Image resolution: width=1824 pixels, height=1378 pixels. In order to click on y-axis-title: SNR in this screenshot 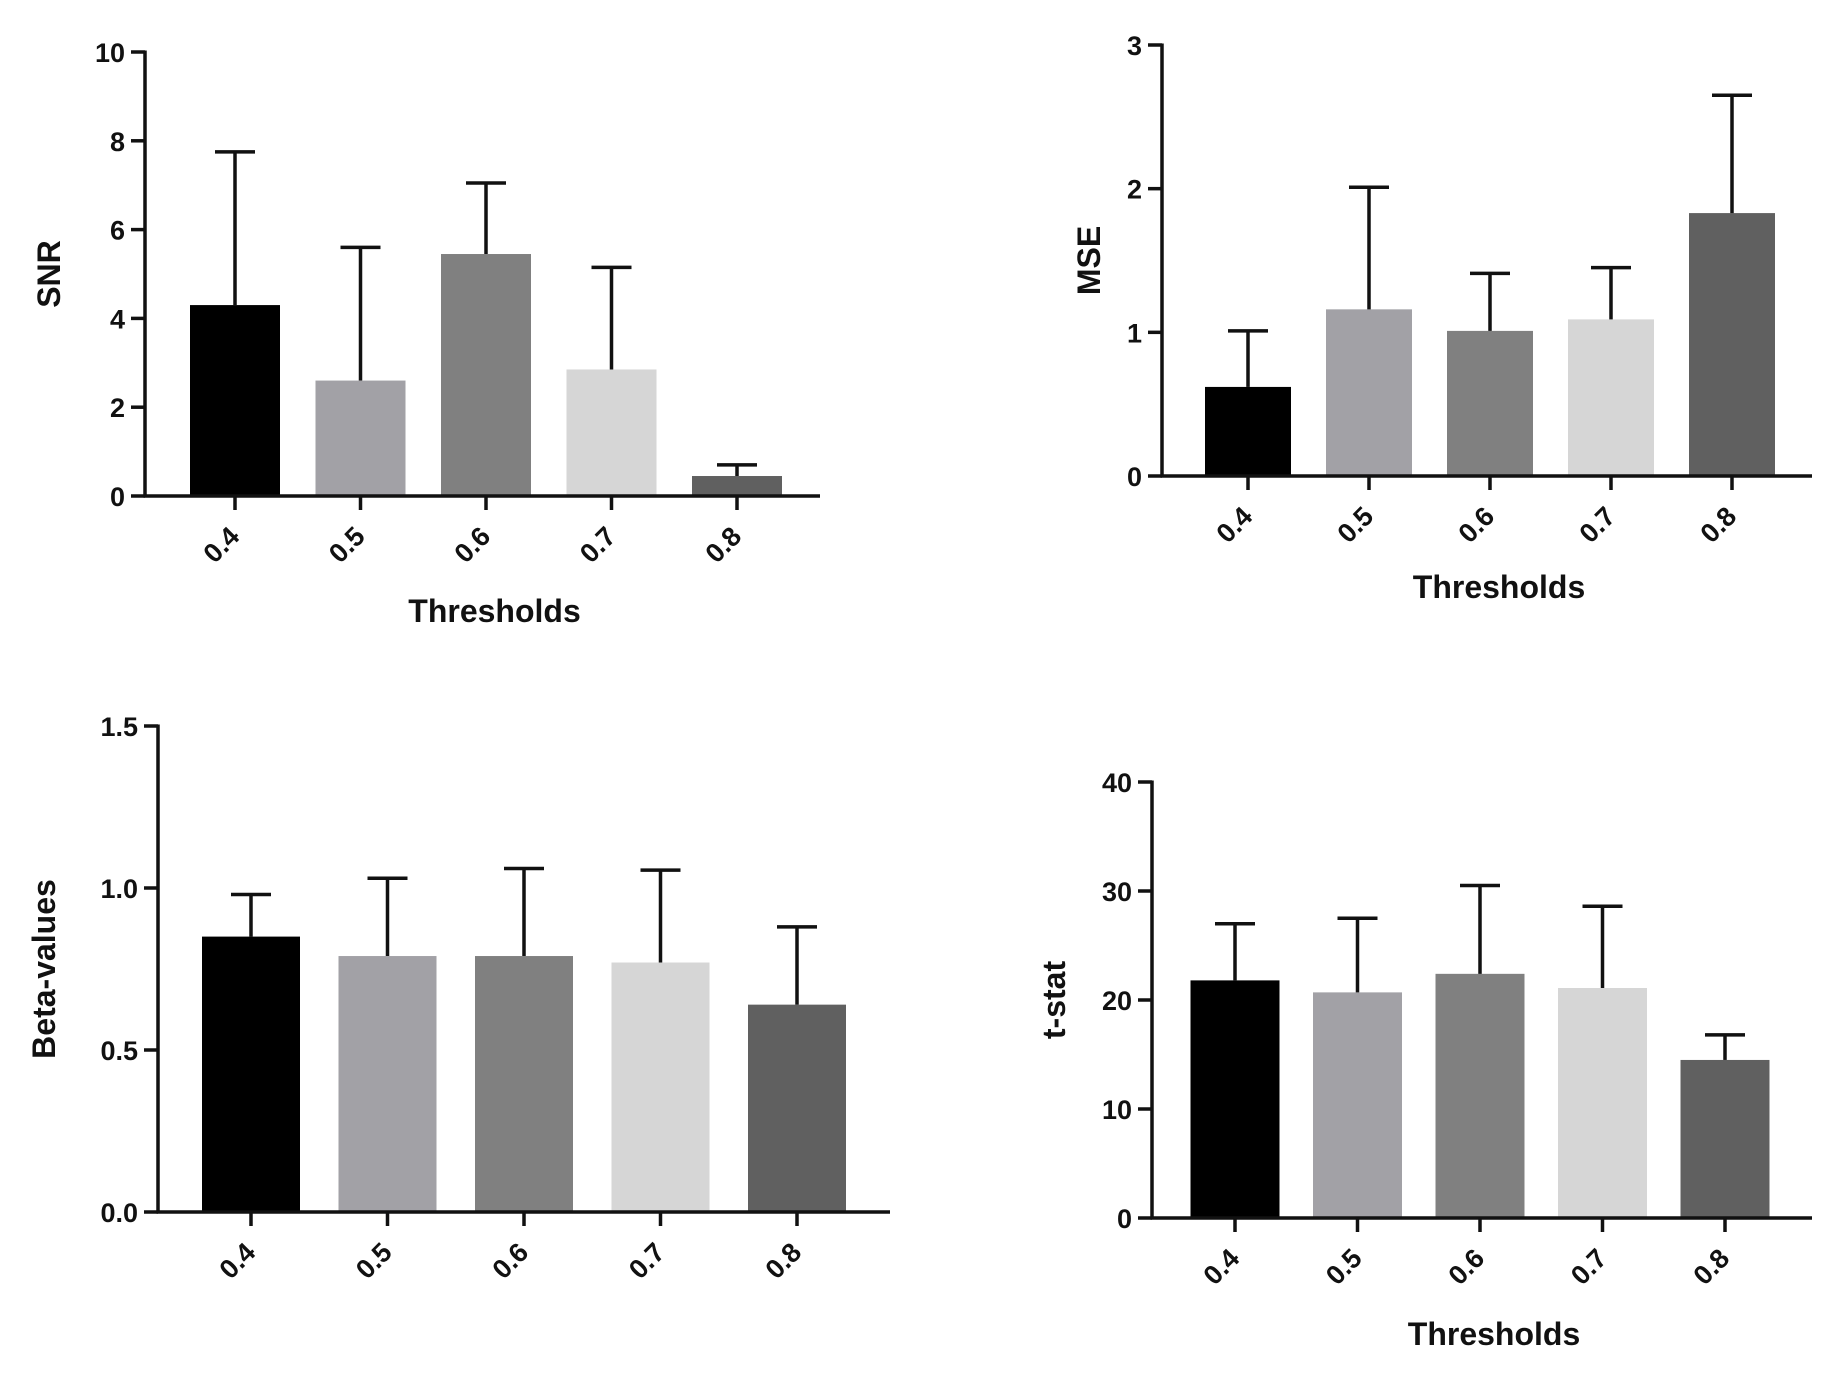, I will do `click(49, 274)`.